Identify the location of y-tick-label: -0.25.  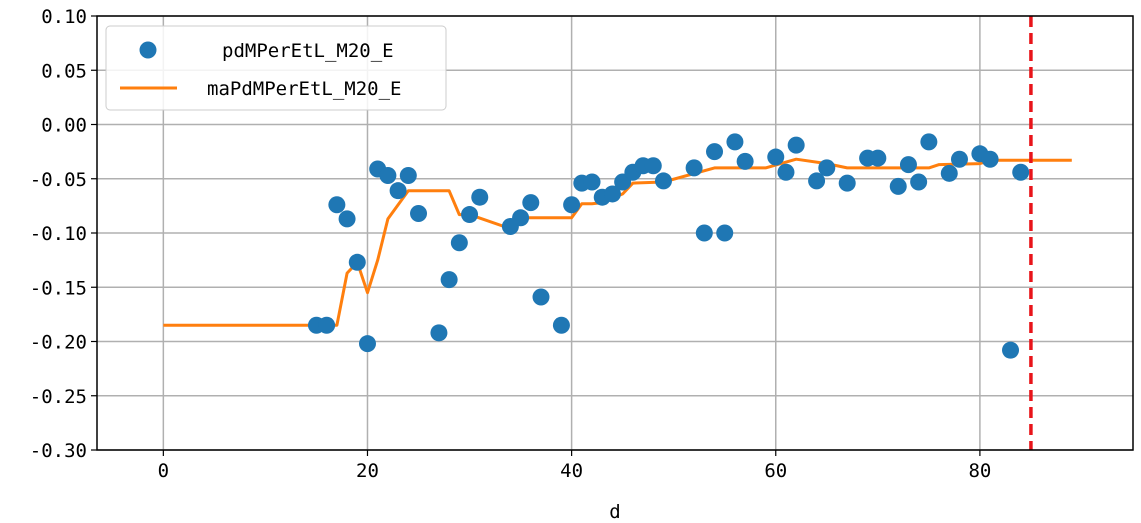
(58, 397).